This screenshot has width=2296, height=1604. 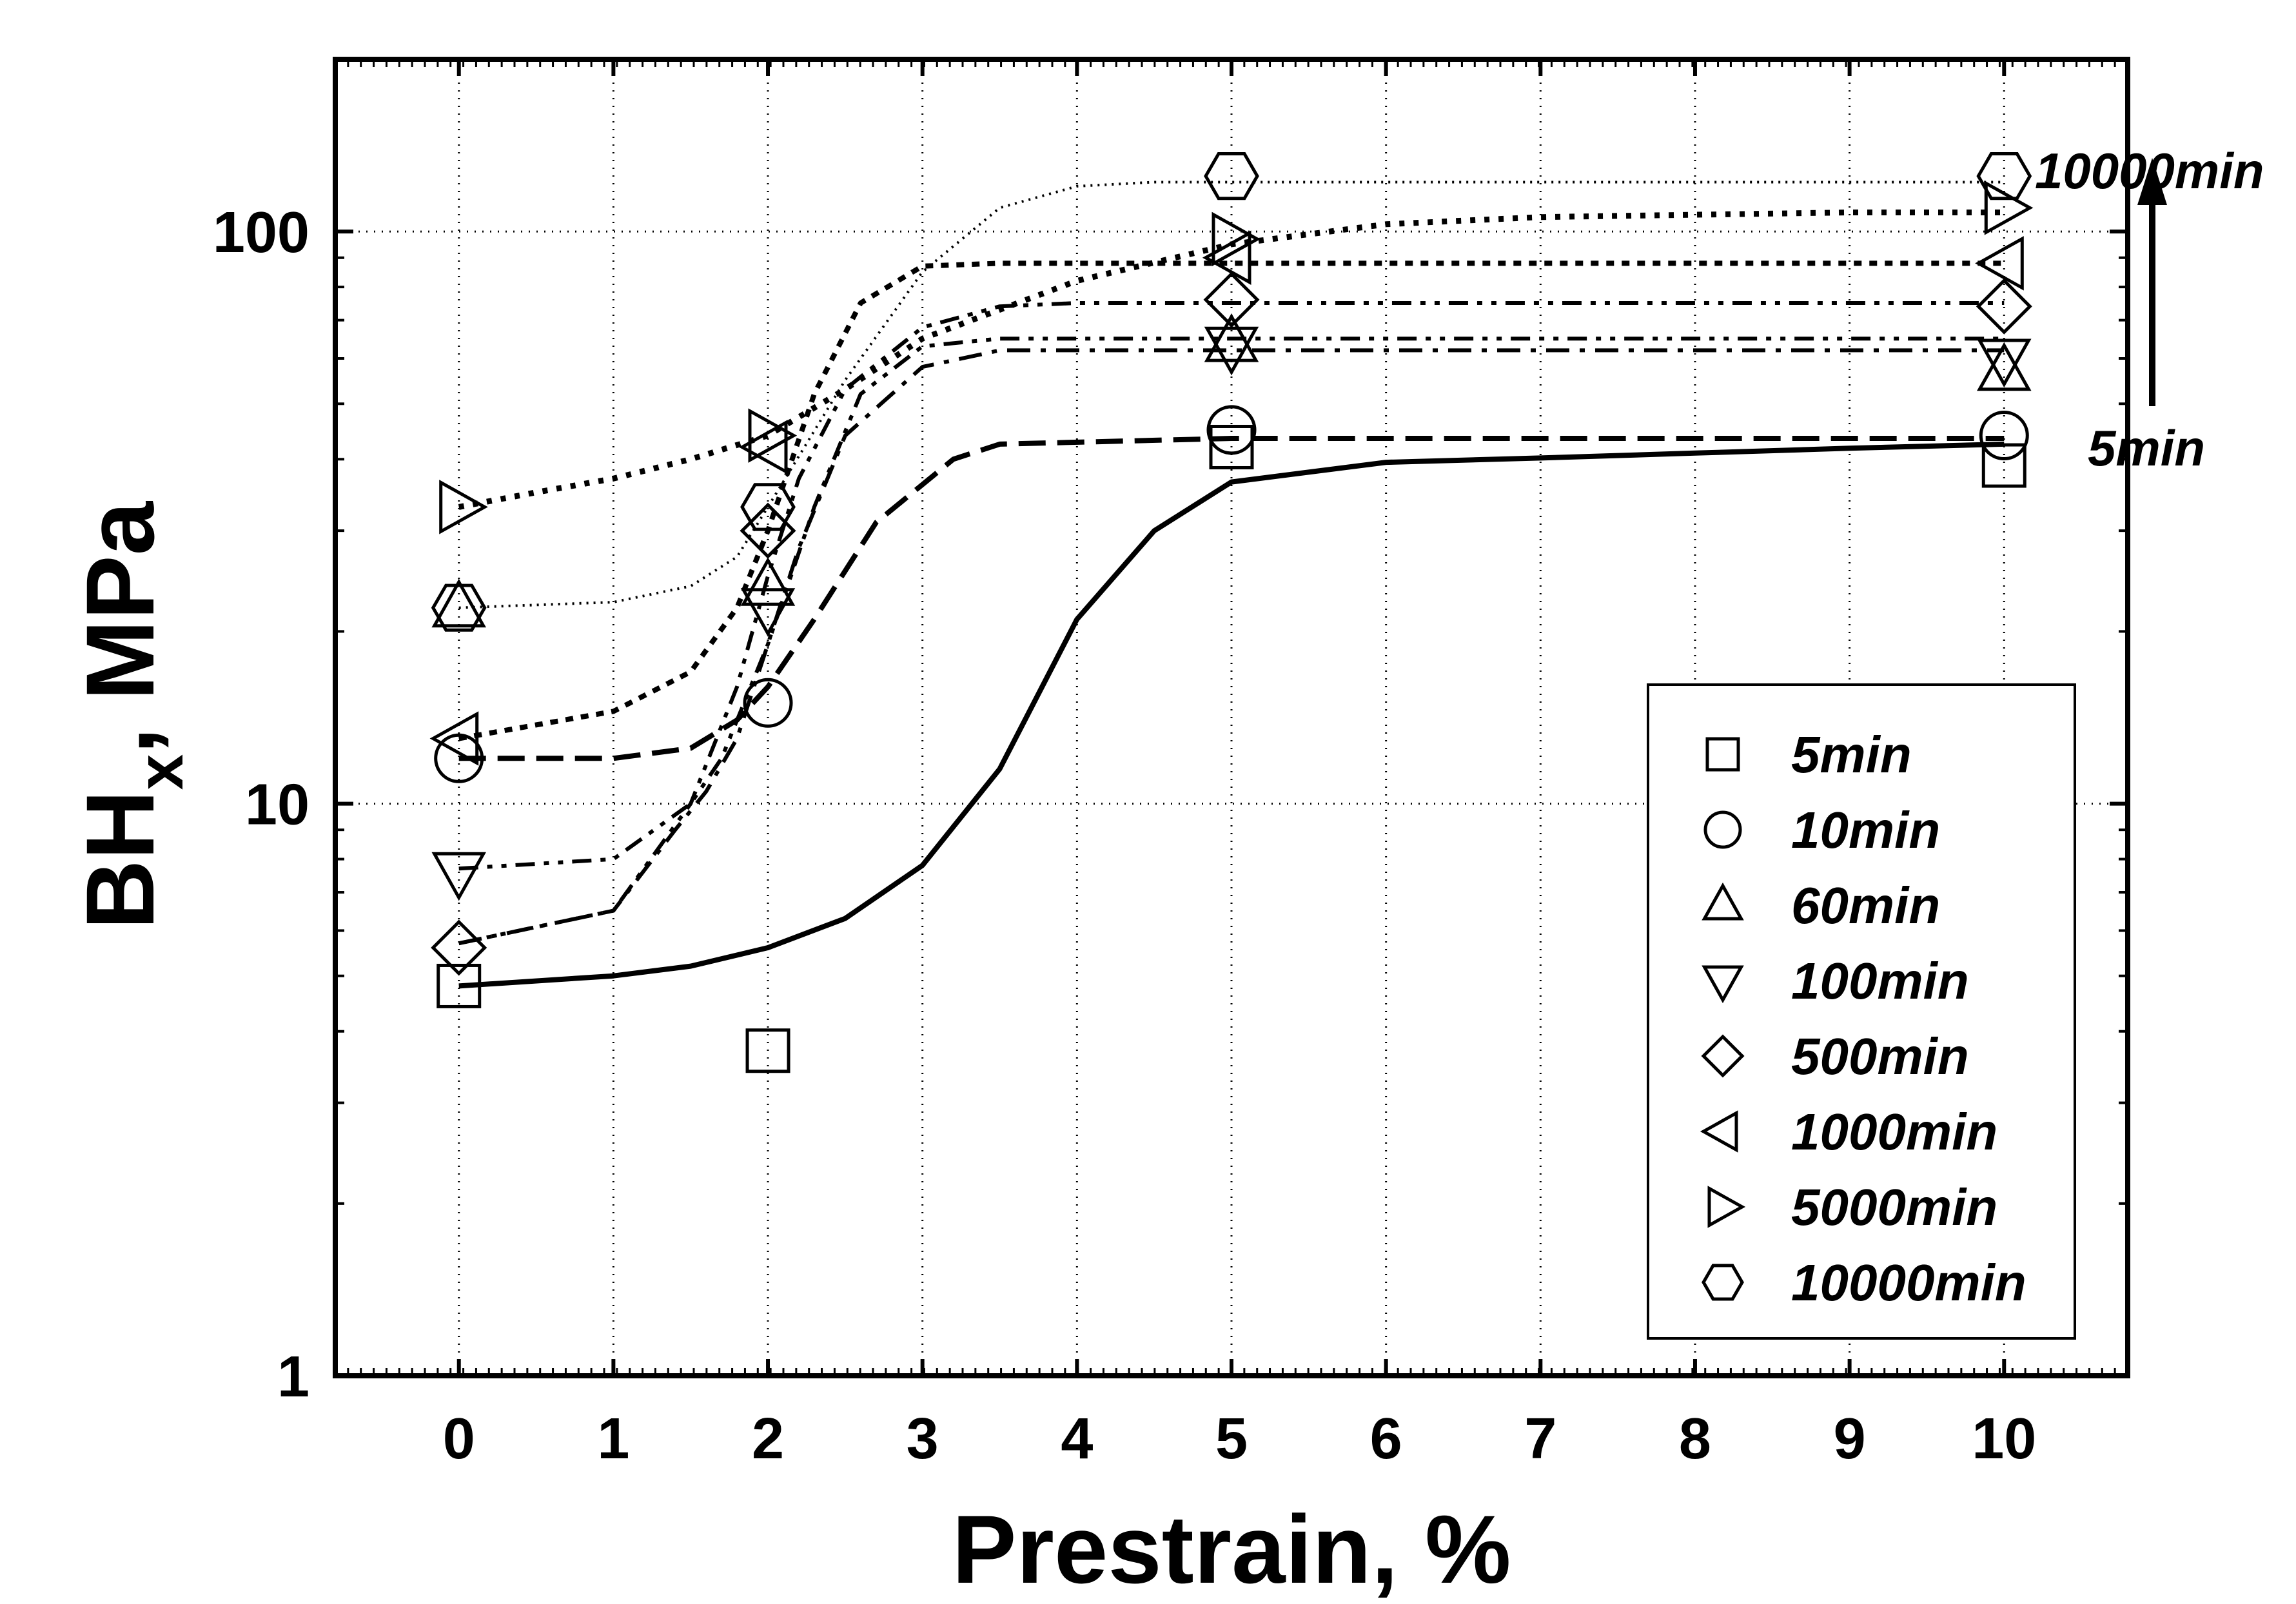 I want to click on arrow-top-label: 10000min, so click(x=2149, y=170).